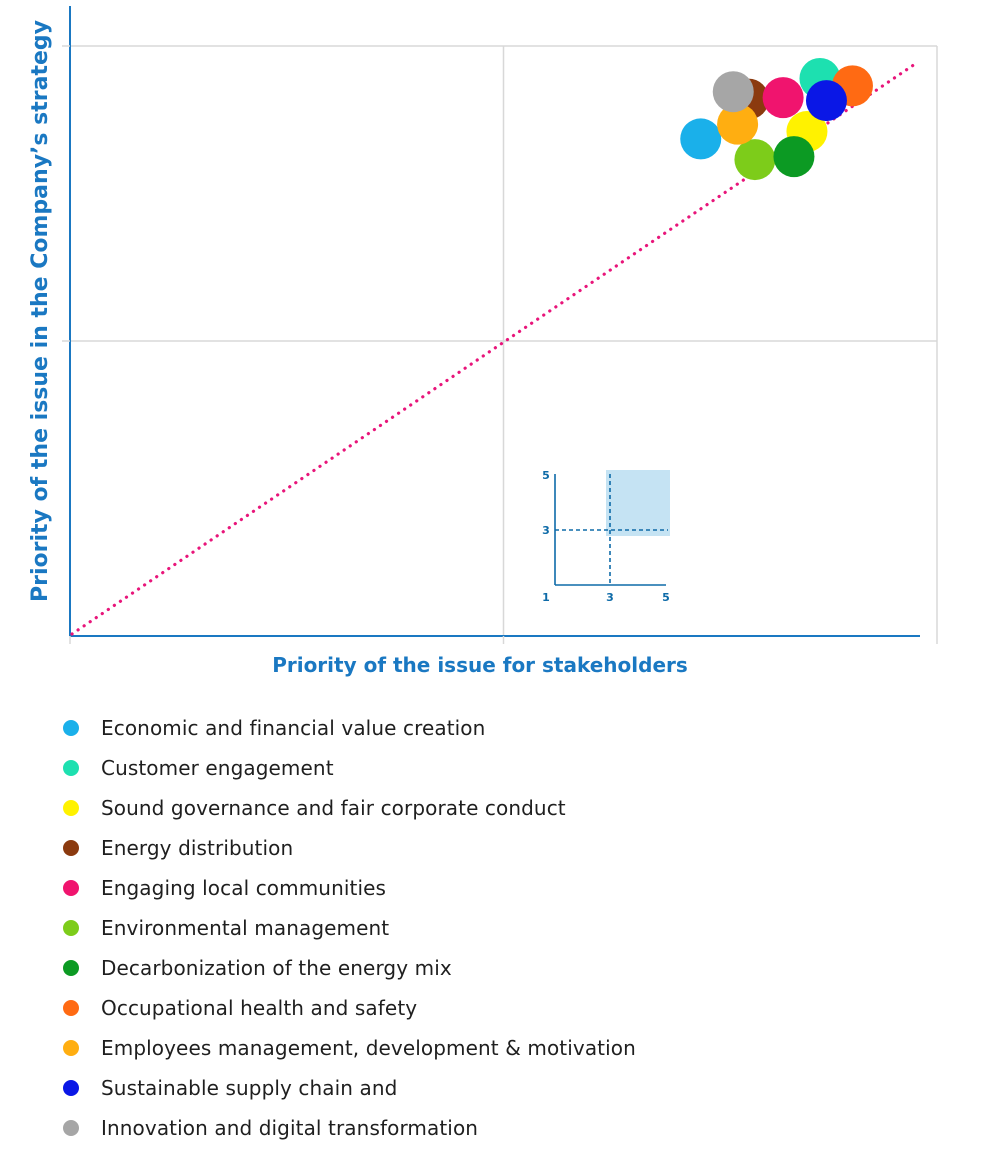 Image resolution: width=997 pixels, height=1167 pixels. What do you see at coordinates (638, 503) in the screenshot?
I see `inset-highlight-region` at bounding box center [638, 503].